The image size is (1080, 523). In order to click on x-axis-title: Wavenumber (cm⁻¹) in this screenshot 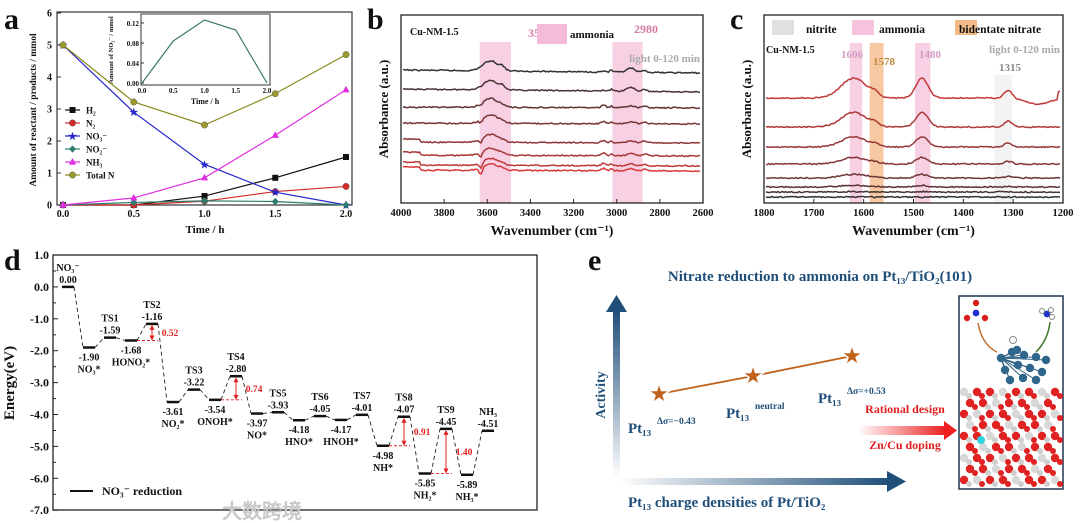, I will do `click(913, 231)`.